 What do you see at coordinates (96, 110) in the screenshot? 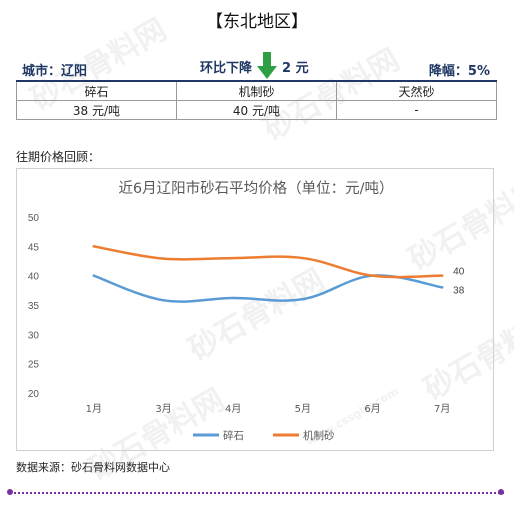
I see `table-cell: 38 元/吨` at bounding box center [96, 110].